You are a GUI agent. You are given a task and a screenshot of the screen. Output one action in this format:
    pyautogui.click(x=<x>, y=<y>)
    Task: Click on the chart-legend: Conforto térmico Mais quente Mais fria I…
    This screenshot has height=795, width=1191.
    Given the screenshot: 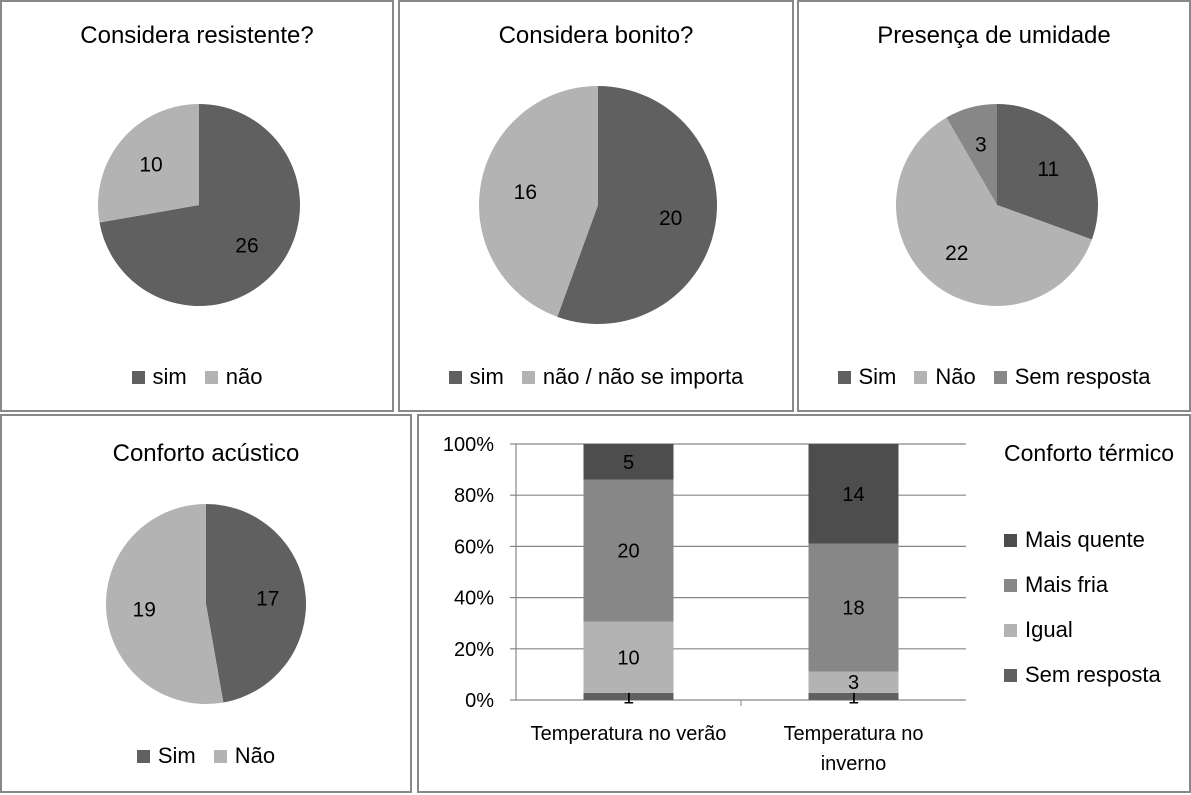 What is the action you would take?
    pyautogui.click(x=1089, y=573)
    